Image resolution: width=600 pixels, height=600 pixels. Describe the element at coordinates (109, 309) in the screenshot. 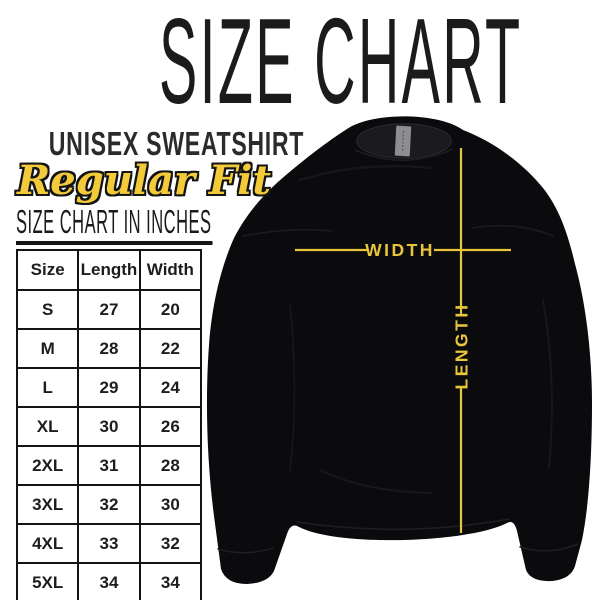

I see `table-row: S 27 20` at that location.